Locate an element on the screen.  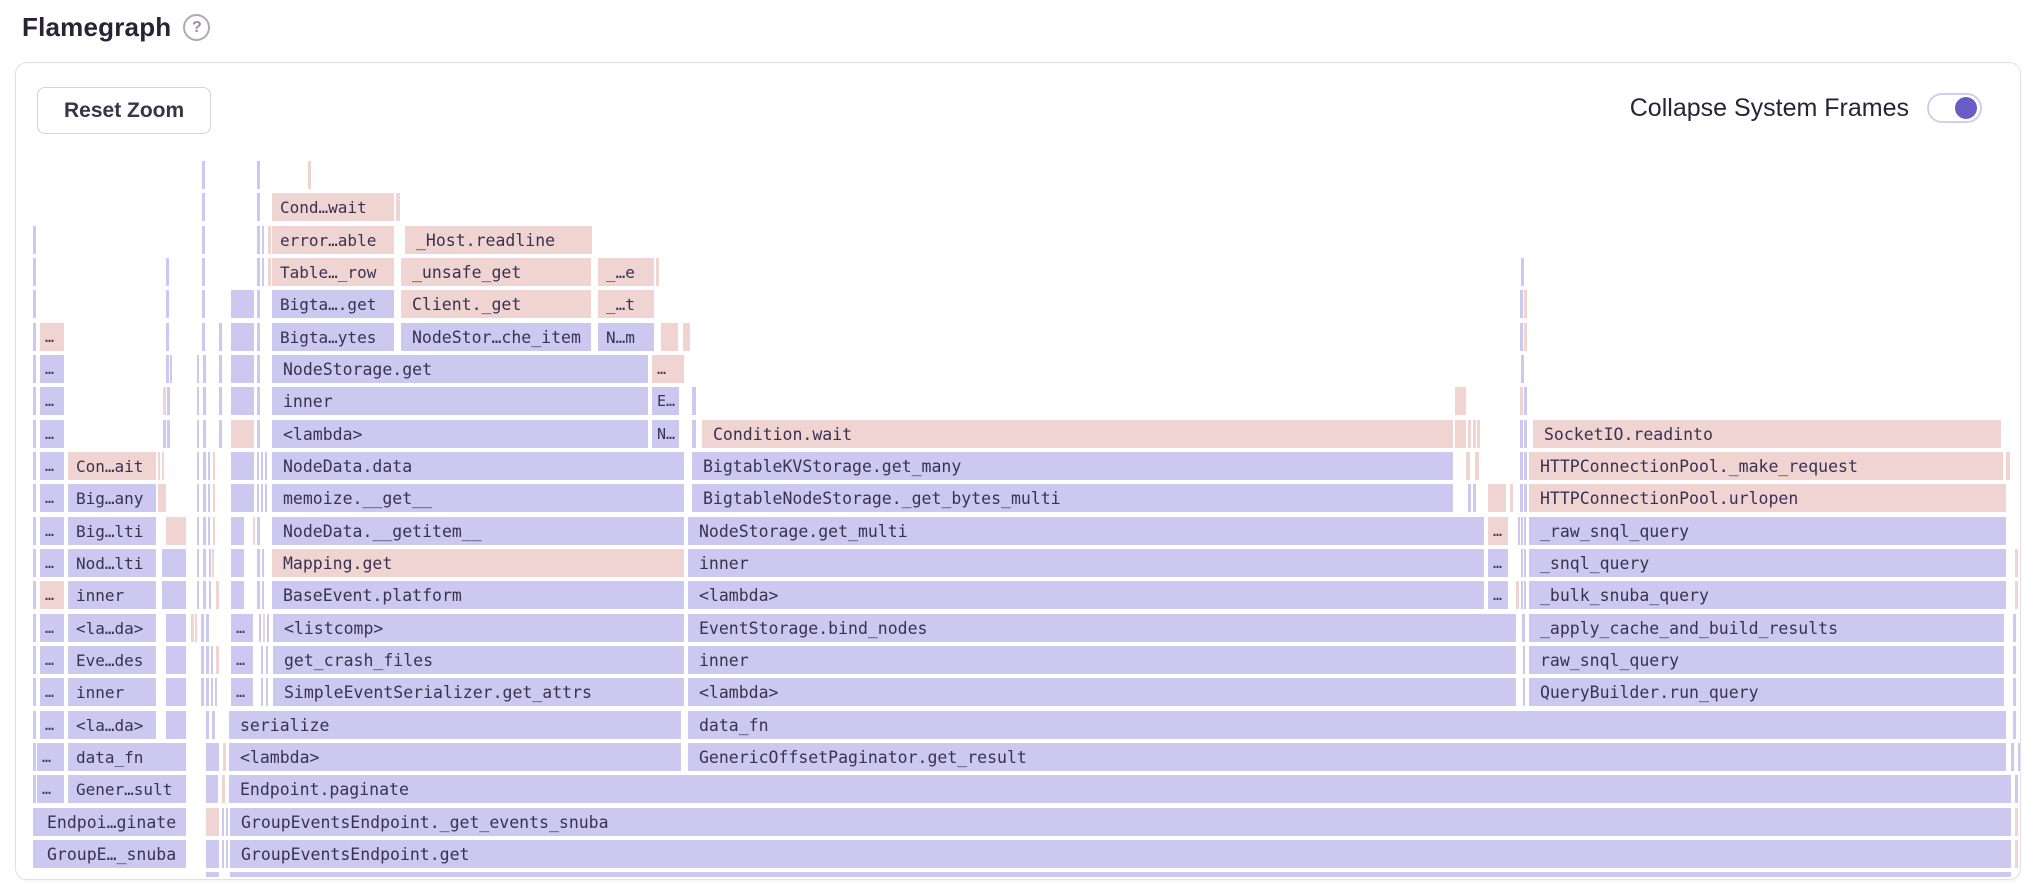
flame-frame: Mapping.get is located at coordinates (478, 563).